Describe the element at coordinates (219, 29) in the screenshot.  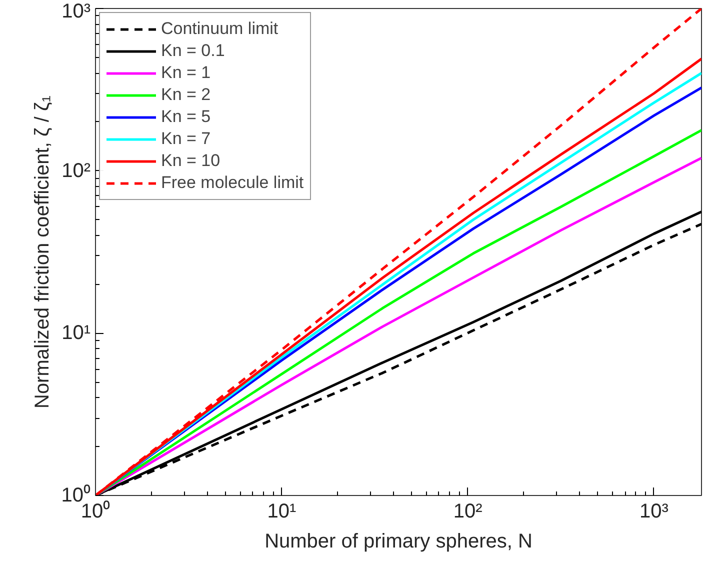
I see `legend-label: Continuum limit` at that location.